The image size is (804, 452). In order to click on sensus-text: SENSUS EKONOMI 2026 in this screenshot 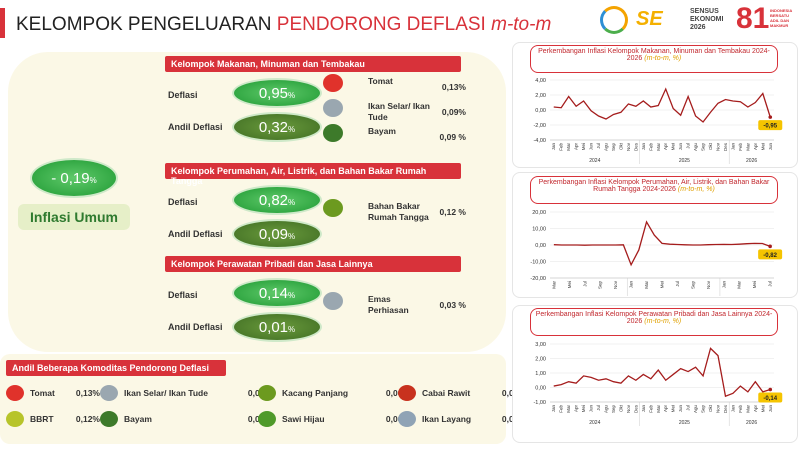, I will do `click(706, 20)`.